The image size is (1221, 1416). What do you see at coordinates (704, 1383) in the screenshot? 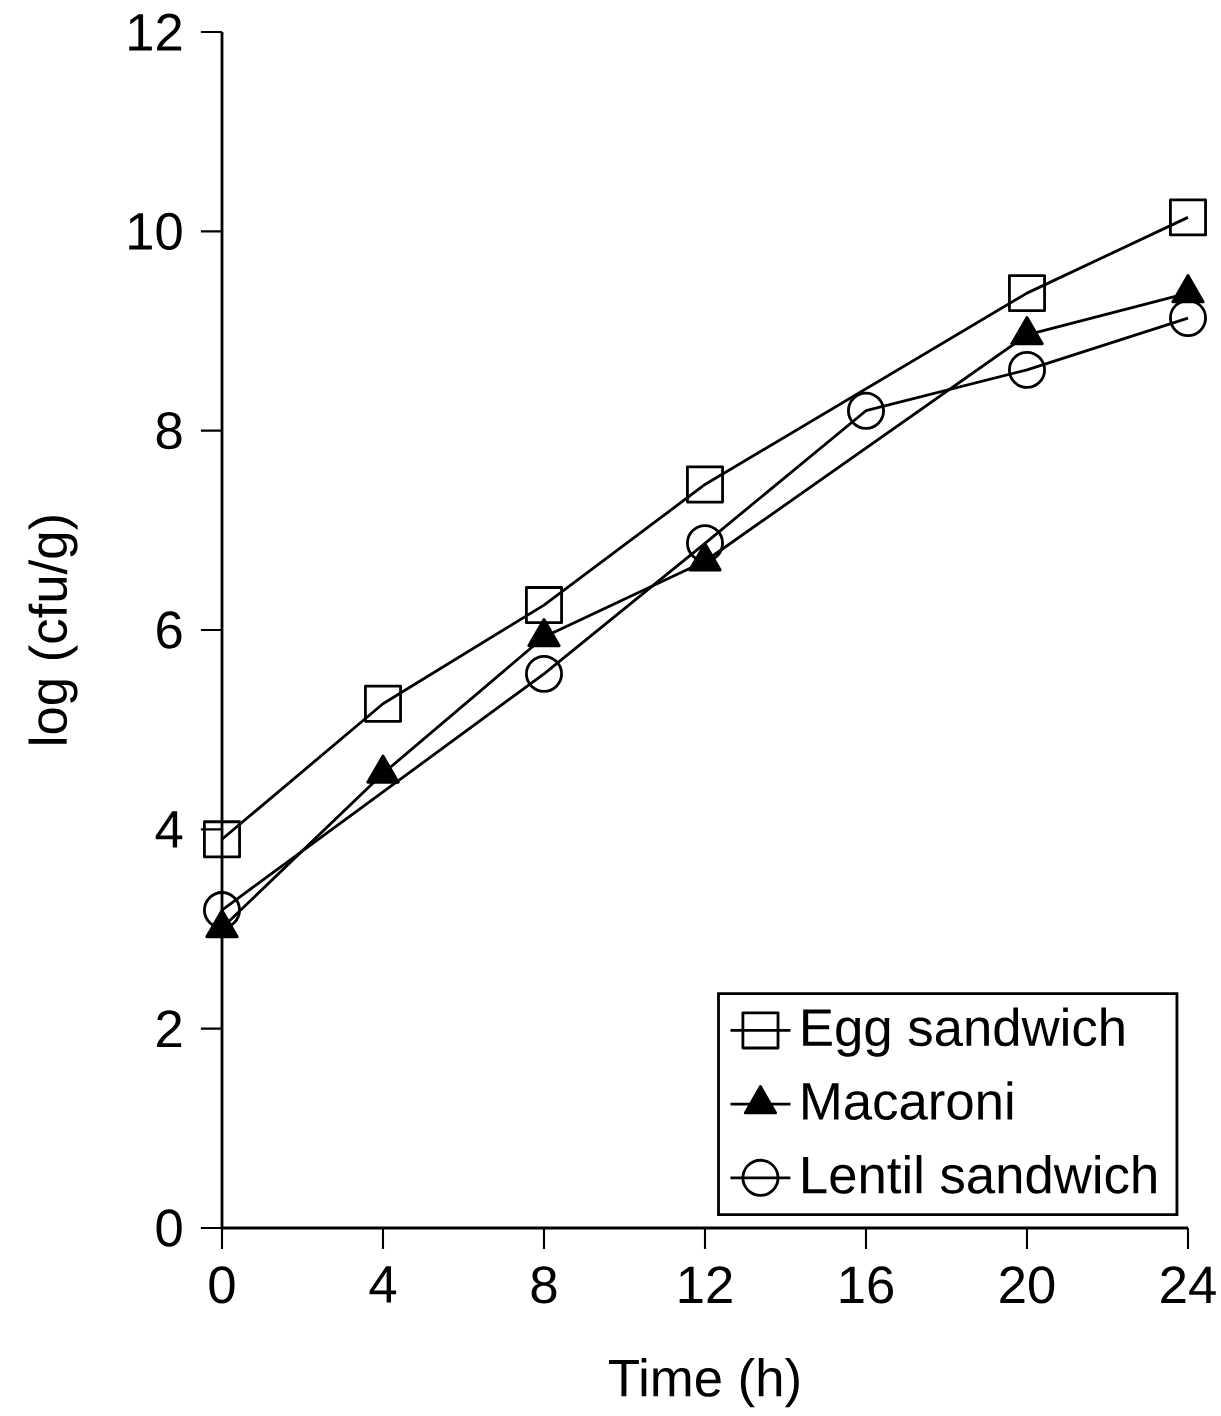
I see `x-axis-title: Time (h)` at bounding box center [704, 1383].